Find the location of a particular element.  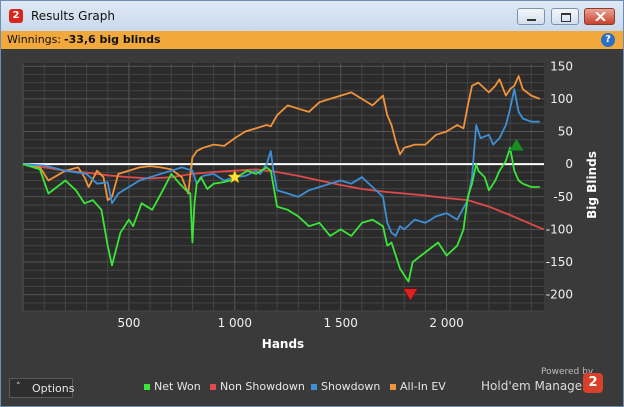

x-tick-label: 1 500 is located at coordinates (341, 323).